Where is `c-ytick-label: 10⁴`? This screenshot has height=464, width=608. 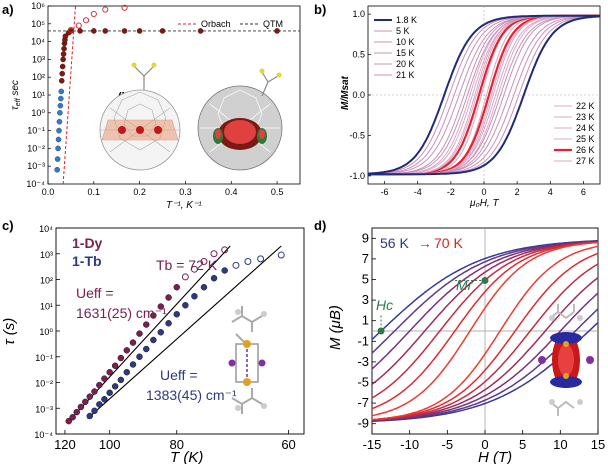
c-ytick-label: 10⁴ is located at coordinates (46, 229).